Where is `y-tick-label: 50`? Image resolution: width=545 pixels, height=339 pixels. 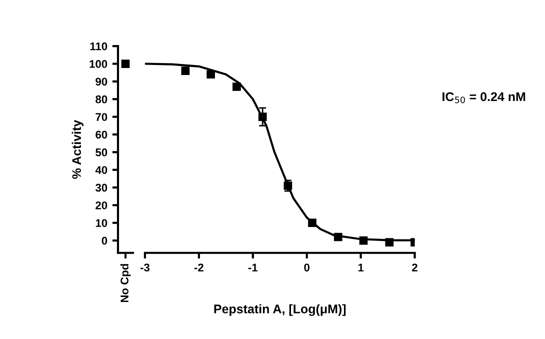
y-tick-label: 50 is located at coordinates (102, 152).